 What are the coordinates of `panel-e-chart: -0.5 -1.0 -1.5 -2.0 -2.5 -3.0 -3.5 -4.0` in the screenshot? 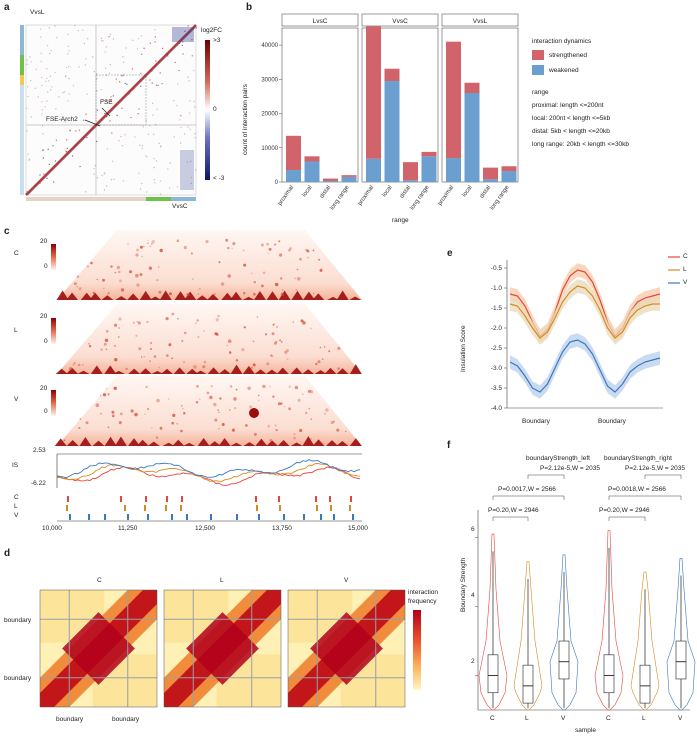 It's located at (585, 334).